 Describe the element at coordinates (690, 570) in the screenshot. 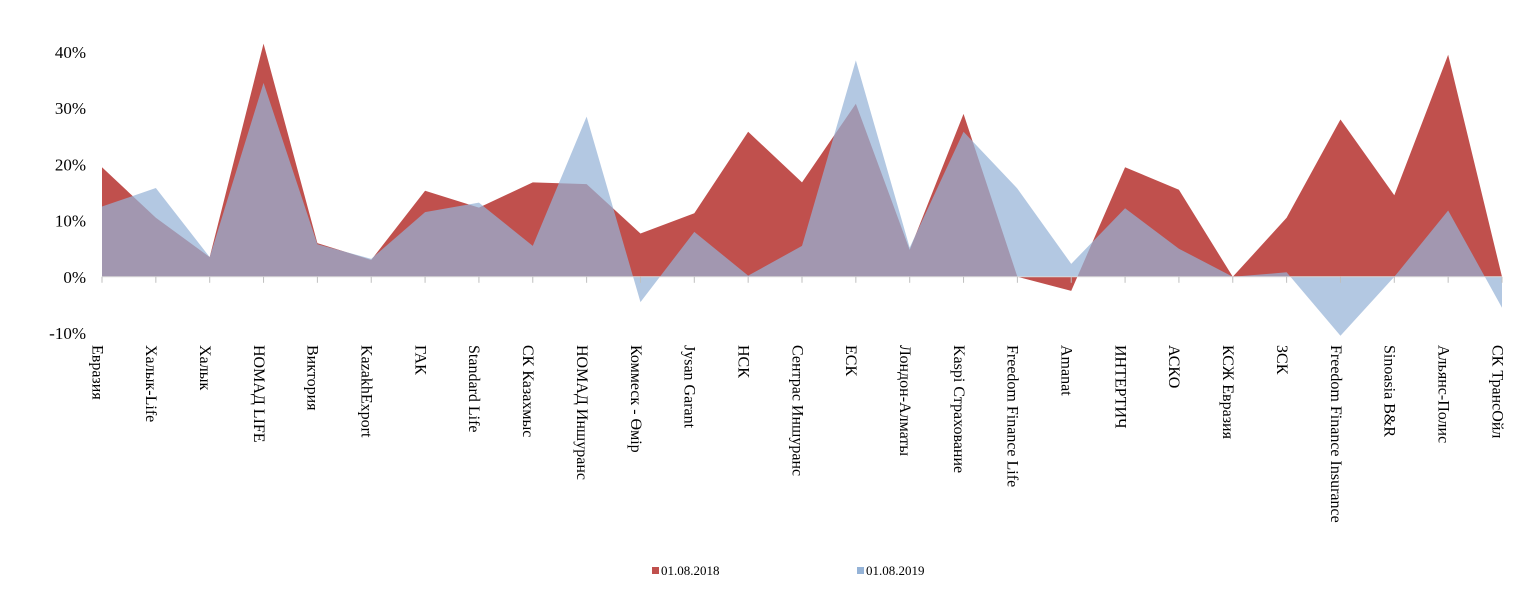

I see `legend-label: 01.08.2018` at that location.